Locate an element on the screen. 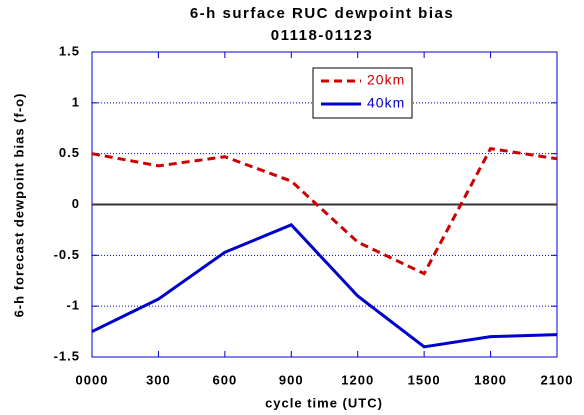  x-tick-label: 1800 is located at coordinates (490, 379).